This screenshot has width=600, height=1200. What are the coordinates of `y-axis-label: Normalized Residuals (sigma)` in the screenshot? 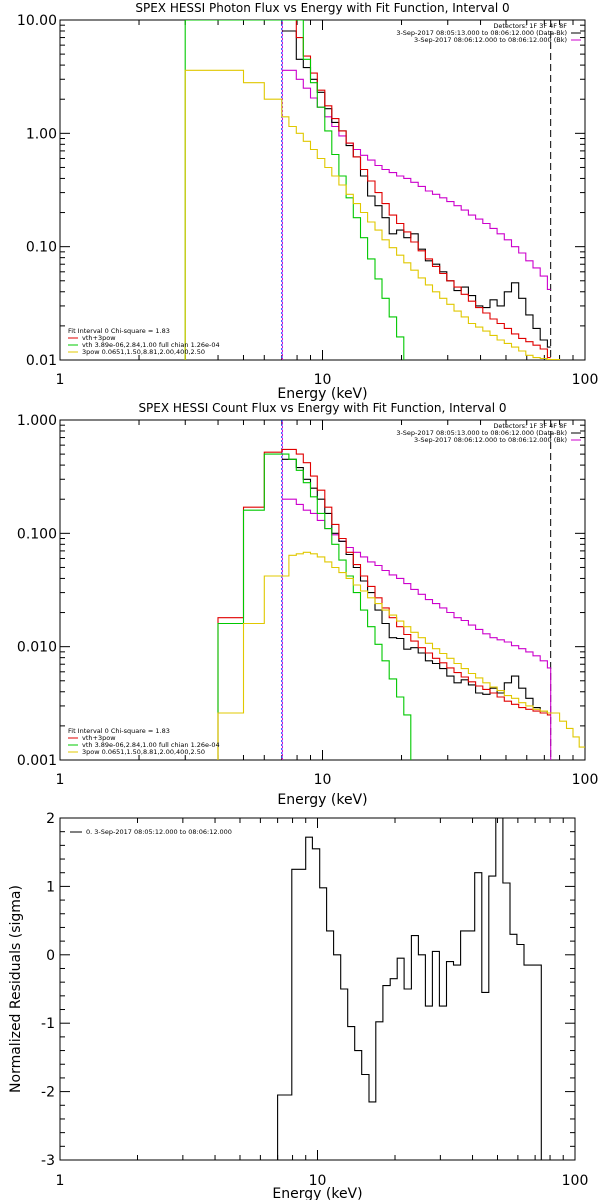 It's located at (16, 989).